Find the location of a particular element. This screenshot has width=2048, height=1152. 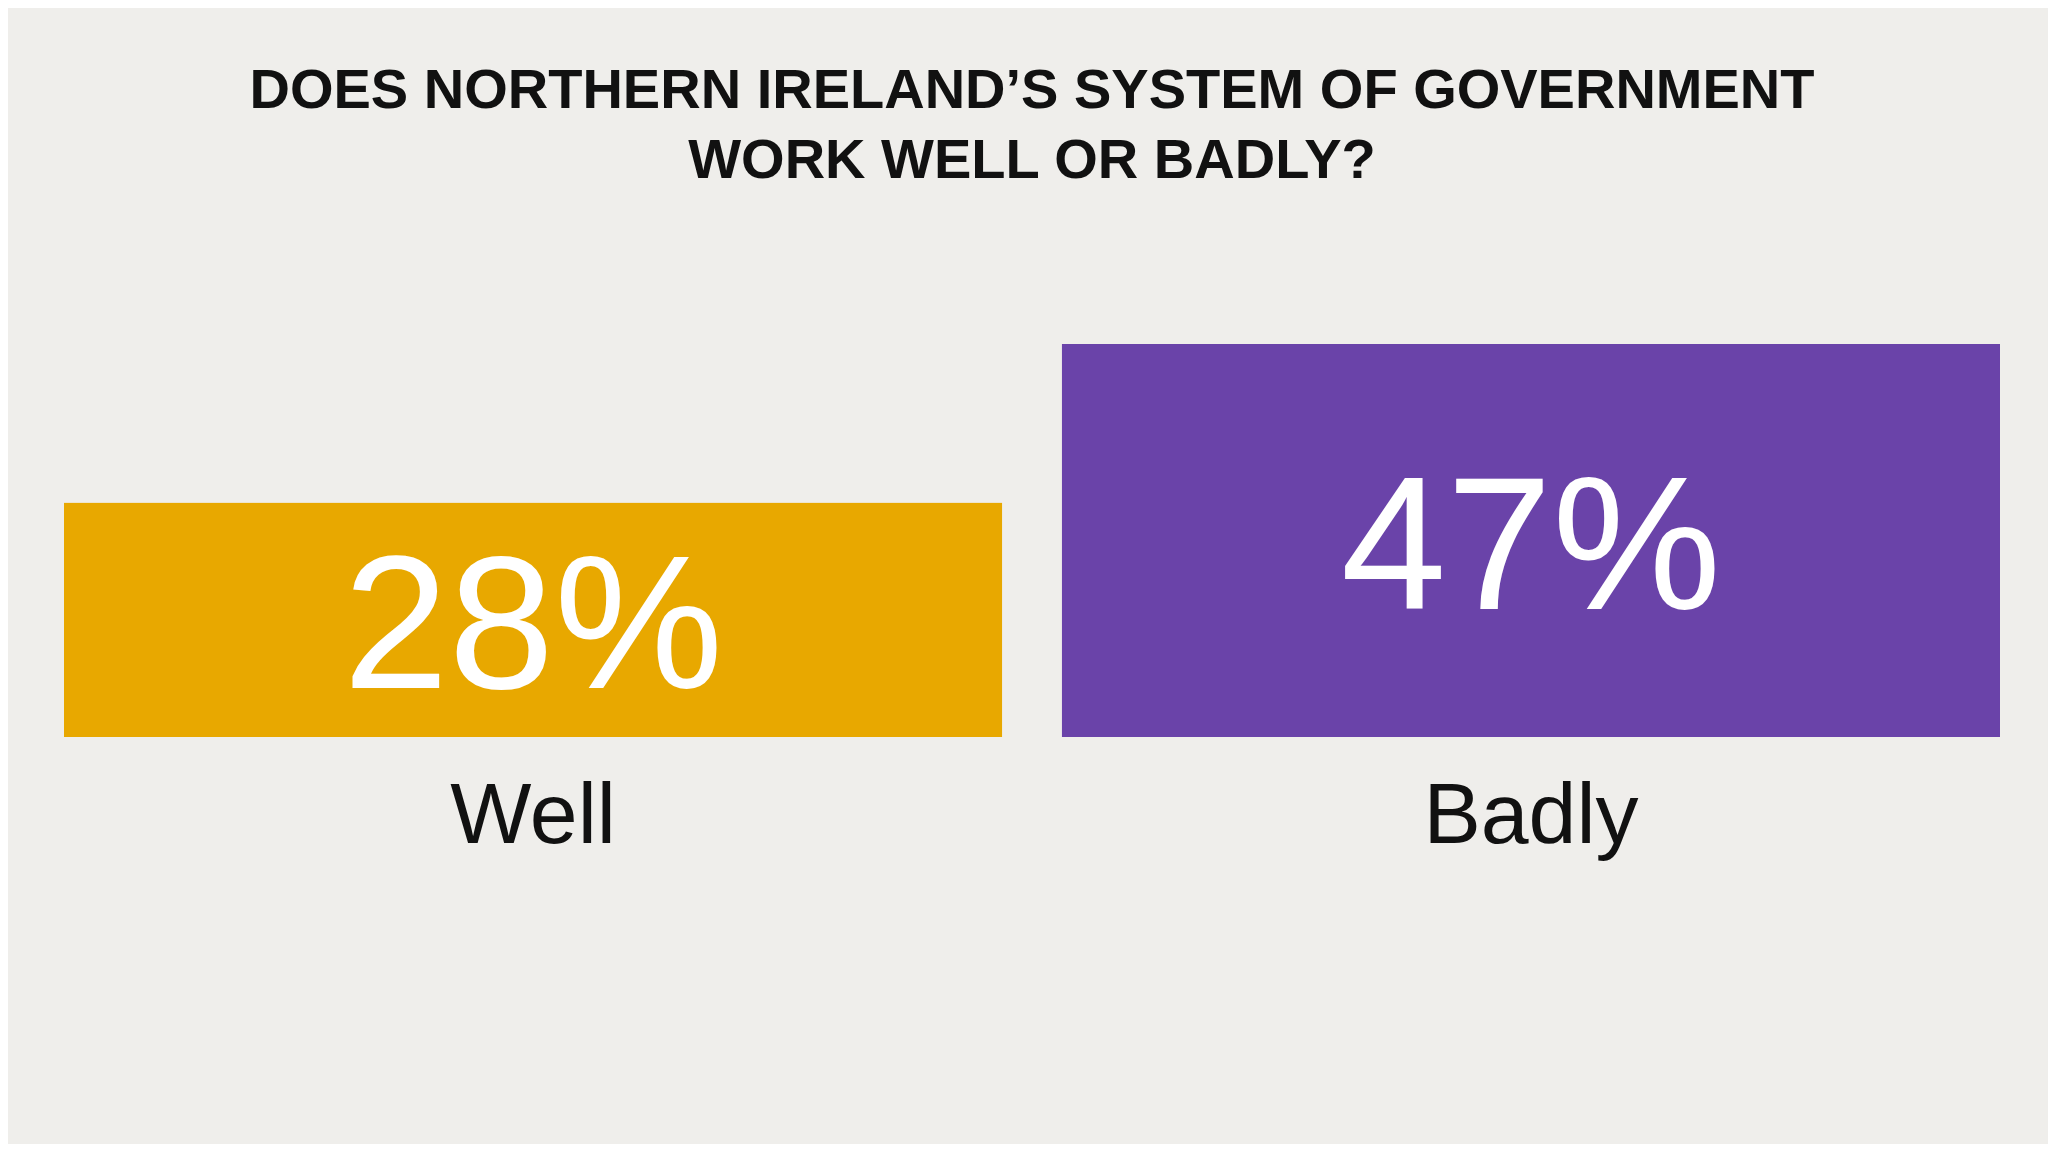

x-tick-label: Well is located at coordinates (533, 813).